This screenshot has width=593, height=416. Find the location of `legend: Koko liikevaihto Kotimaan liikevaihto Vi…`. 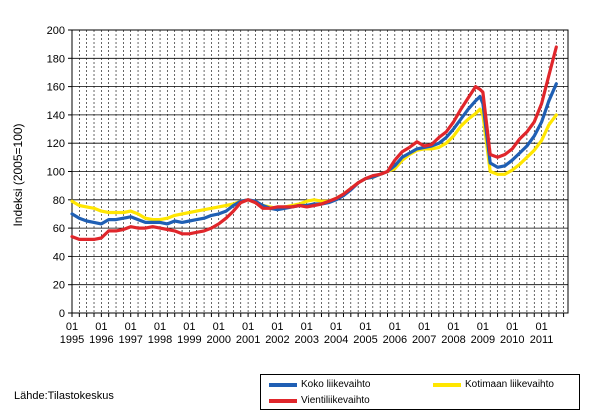

legend: Koko liikevaihto Kotimaan liikevaihto Vi… is located at coordinates (420, 392).